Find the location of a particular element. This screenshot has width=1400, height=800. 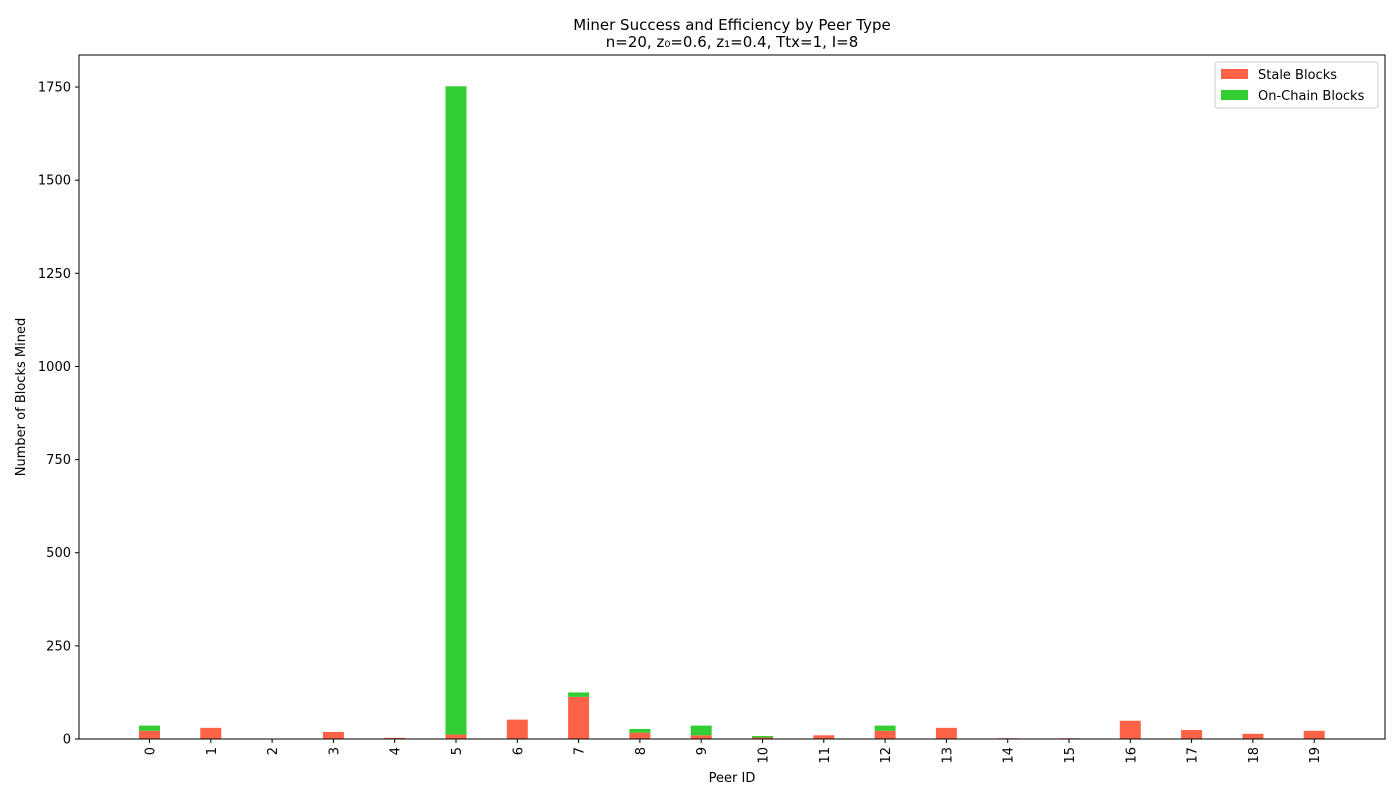

x-tick-label-11: 11 is located at coordinates (825, 755).